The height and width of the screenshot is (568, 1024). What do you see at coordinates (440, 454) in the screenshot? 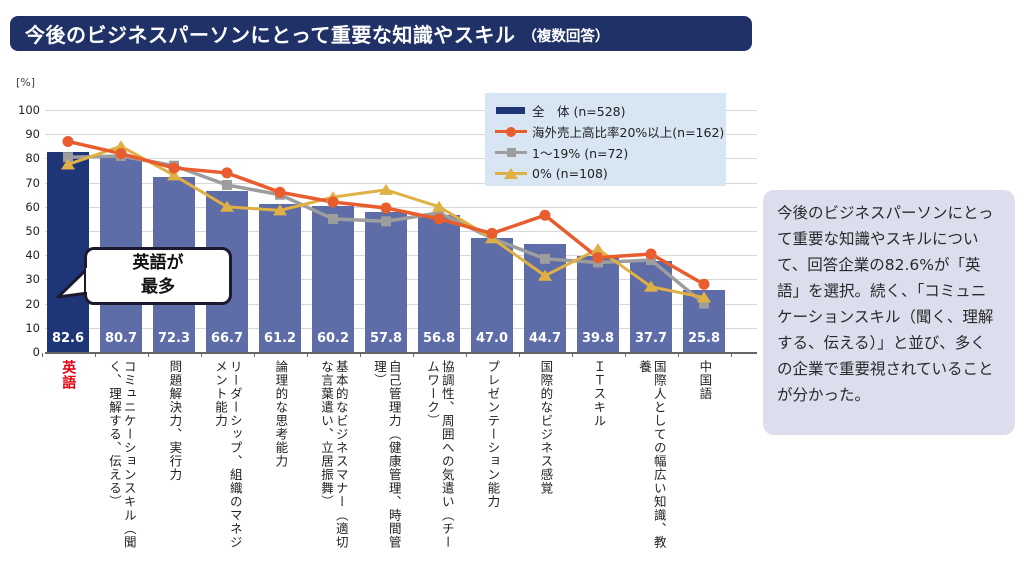
I see `category-label: 協調性、周囲への気遣い（チームワーク）` at bounding box center [440, 454].